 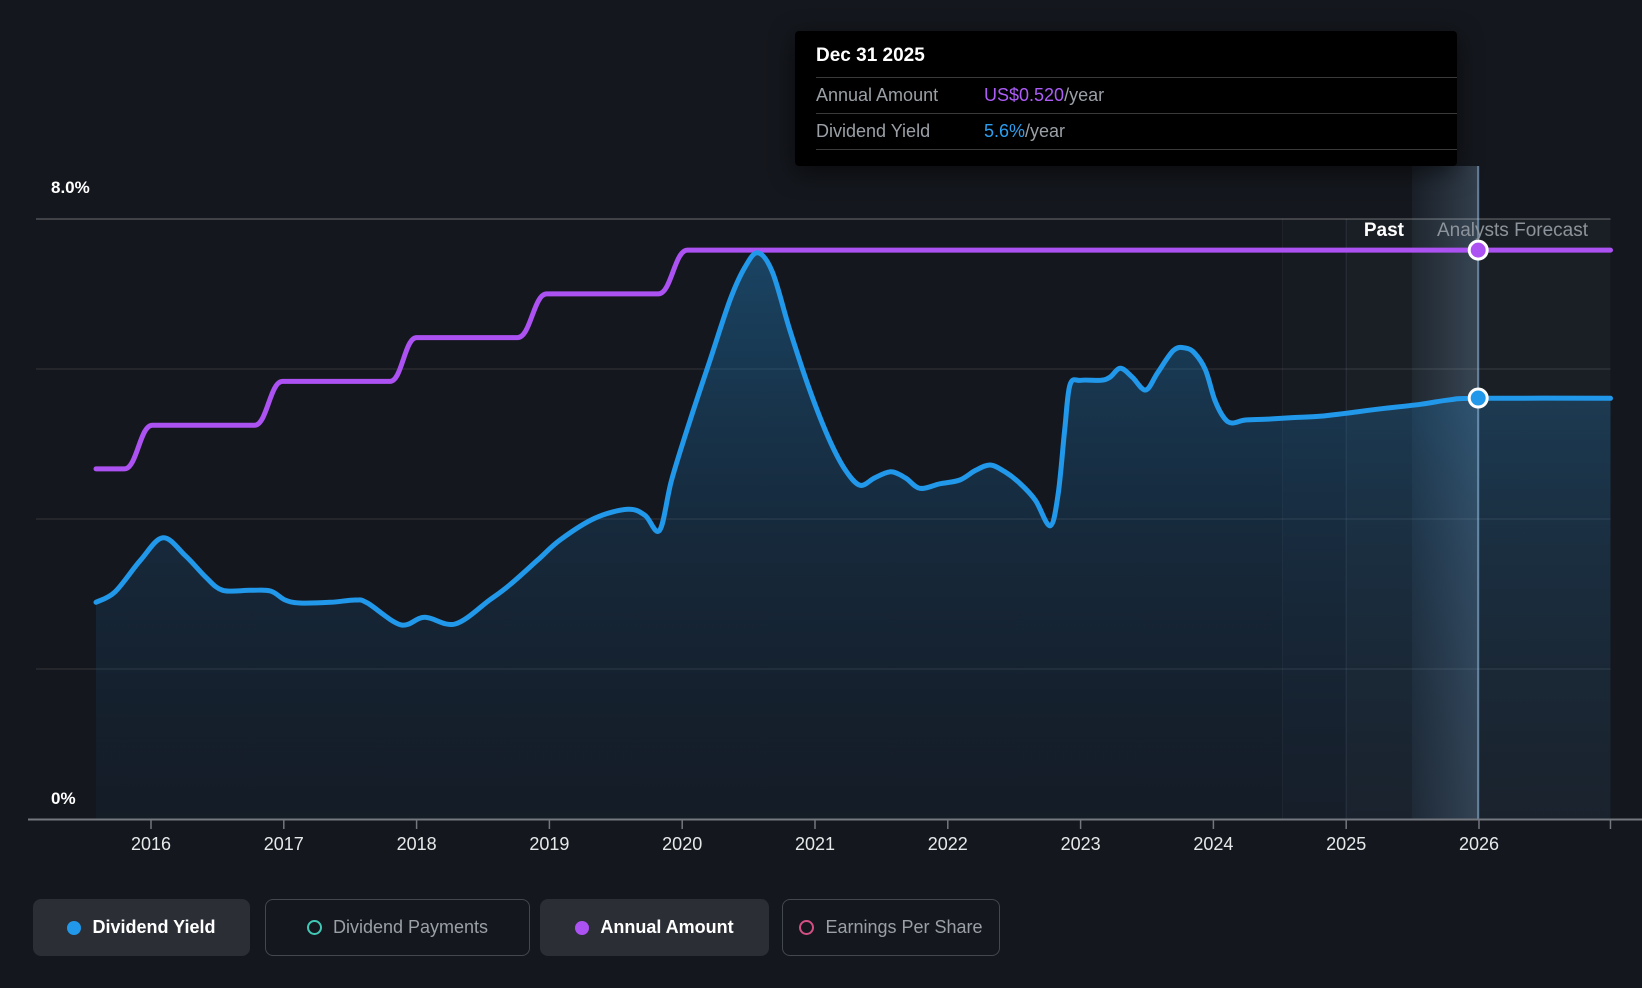 I want to click on annual-amount-marker, so click(x=1478, y=250).